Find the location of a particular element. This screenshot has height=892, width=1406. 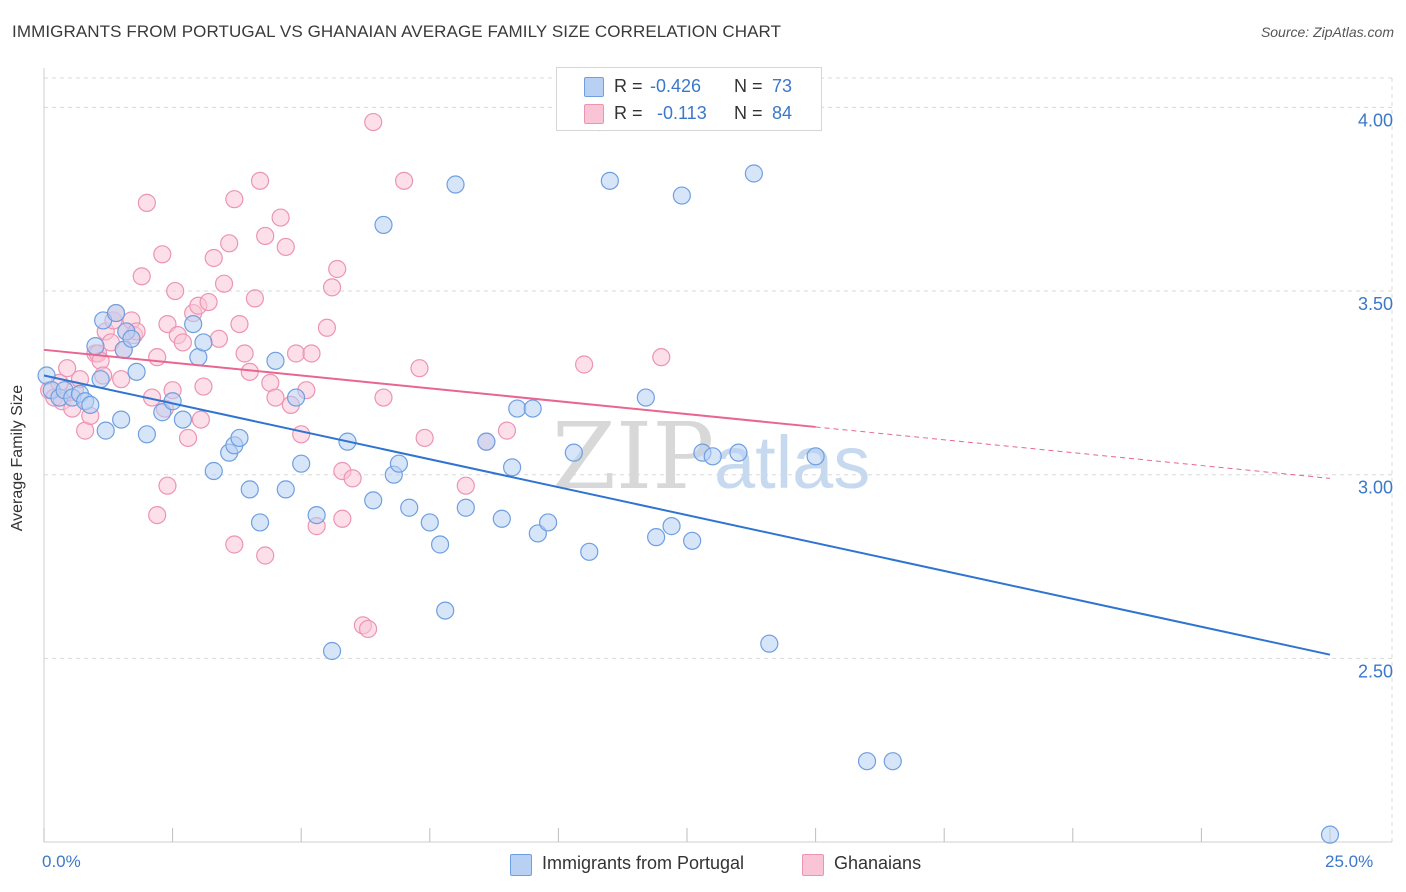

x-tick-max: 25.0% is located at coordinates (1349, 861).